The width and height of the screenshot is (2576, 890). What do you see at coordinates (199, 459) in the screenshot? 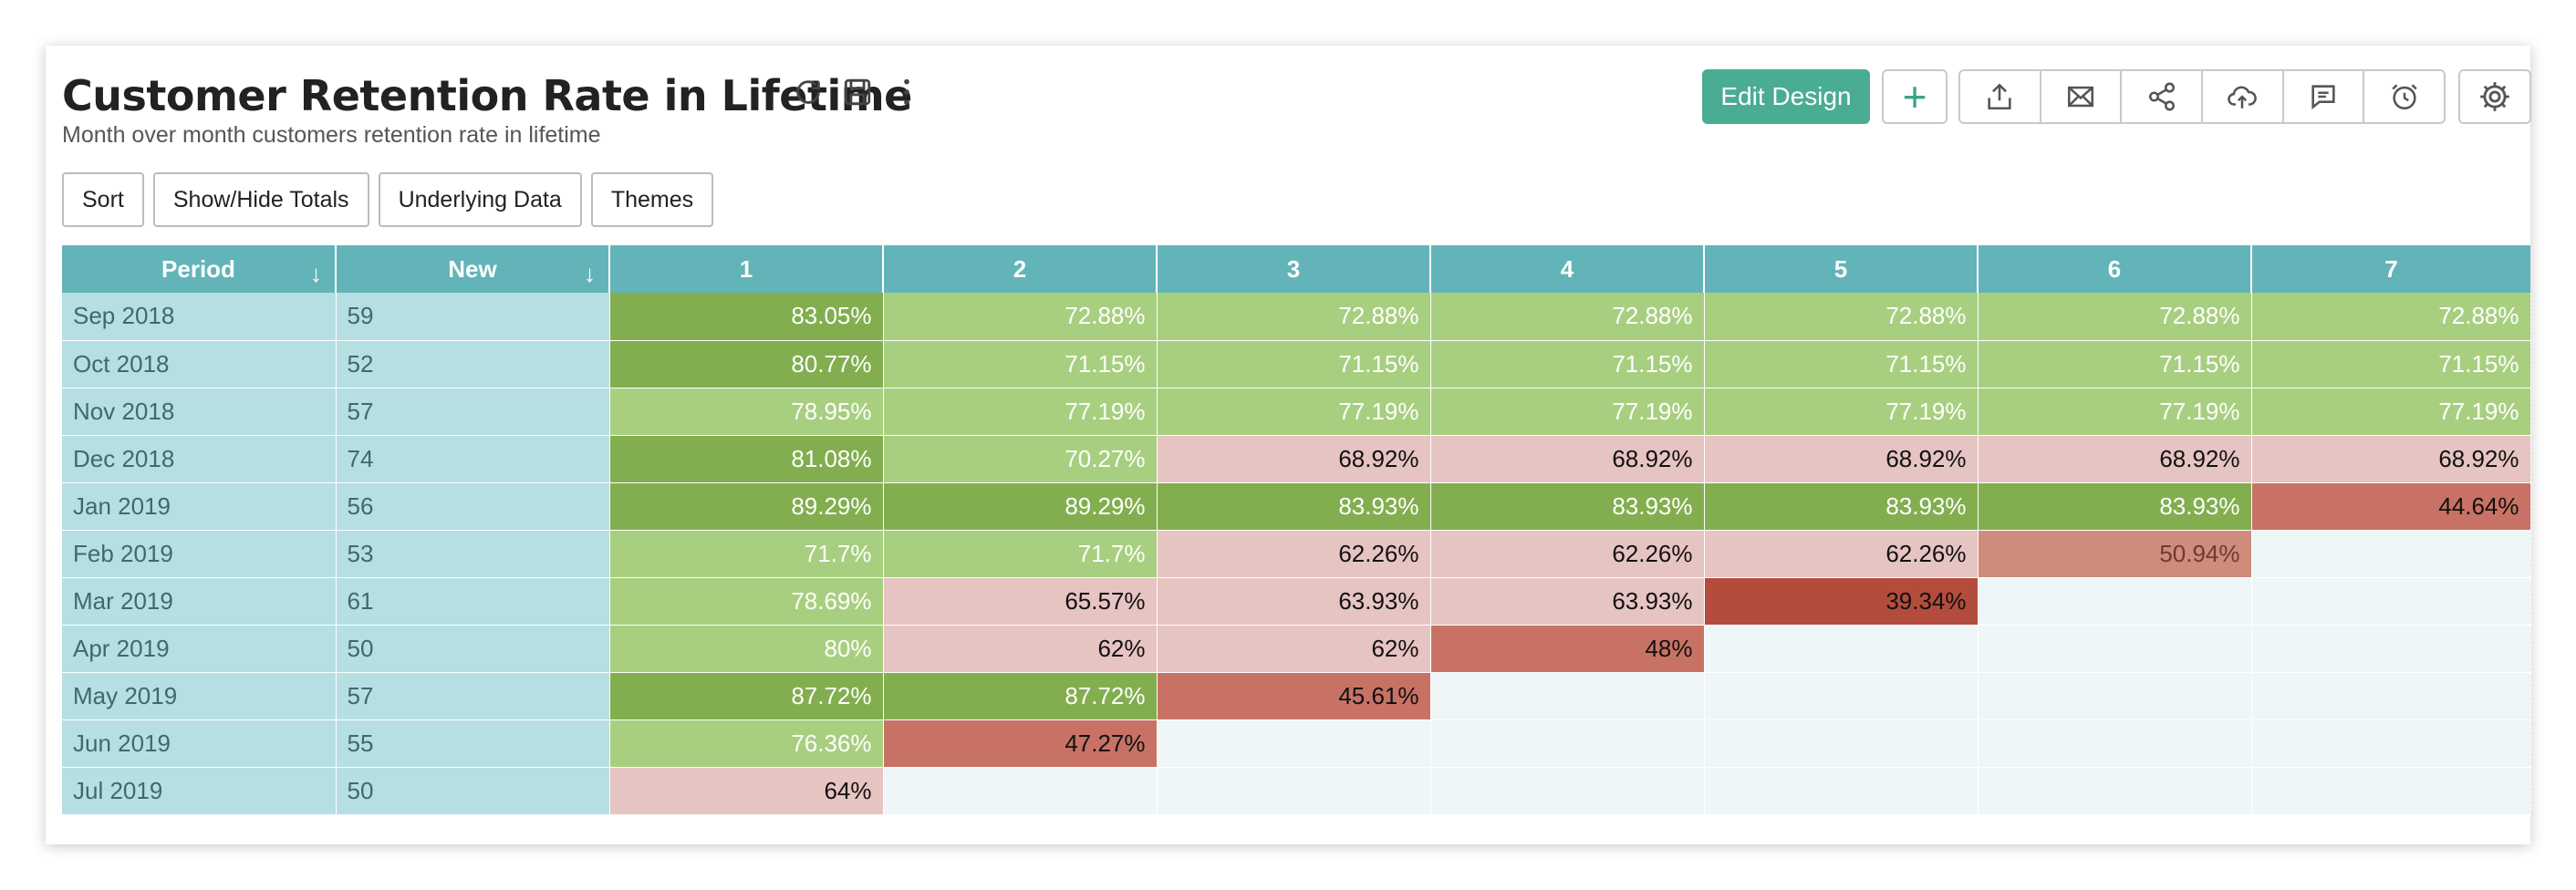
I see `period-cell: Dec 2018` at bounding box center [199, 459].